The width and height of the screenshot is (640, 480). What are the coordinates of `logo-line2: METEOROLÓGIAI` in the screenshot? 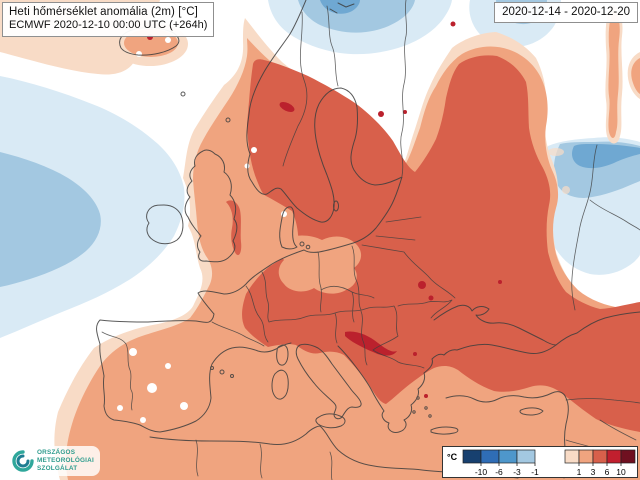 It's located at (65, 461).